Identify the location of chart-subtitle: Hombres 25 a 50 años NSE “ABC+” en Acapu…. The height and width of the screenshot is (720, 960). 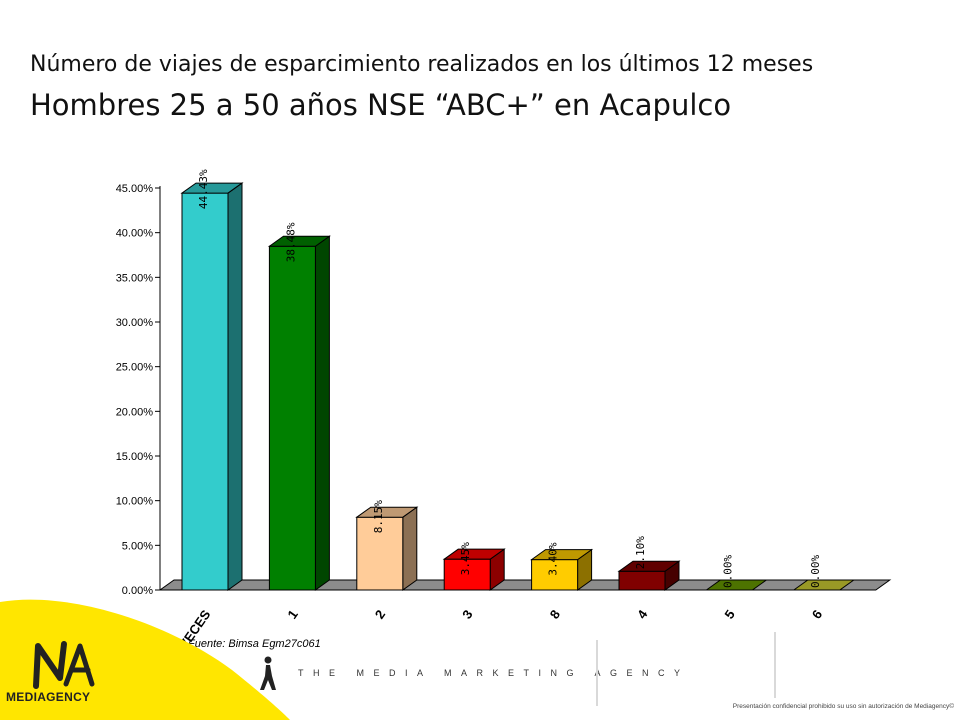
(381, 105).